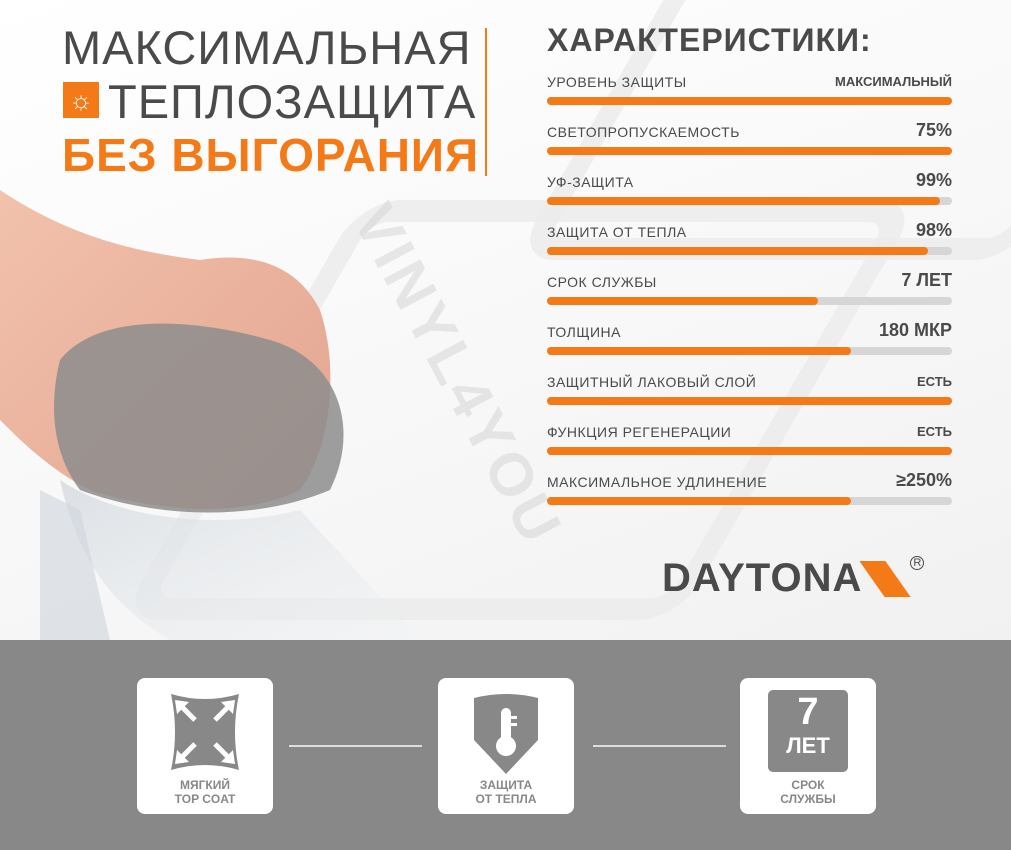 This screenshot has width=1011, height=850. What do you see at coordinates (657, 482) in the screenshot?
I see `characteristic-label: МАКСИМАЛЬНОЕ УДЛИНЕНИЕ` at bounding box center [657, 482].